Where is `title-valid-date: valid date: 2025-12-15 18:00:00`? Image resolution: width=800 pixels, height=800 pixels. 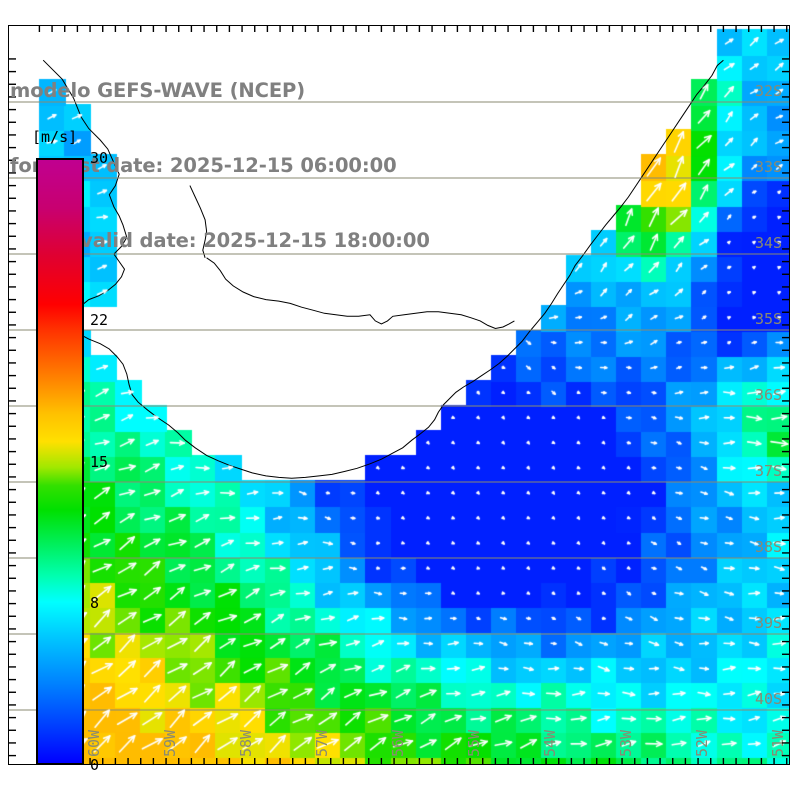
title-valid-date: valid date: 2025-12-15 18:00:00 is located at coordinates (255, 240).